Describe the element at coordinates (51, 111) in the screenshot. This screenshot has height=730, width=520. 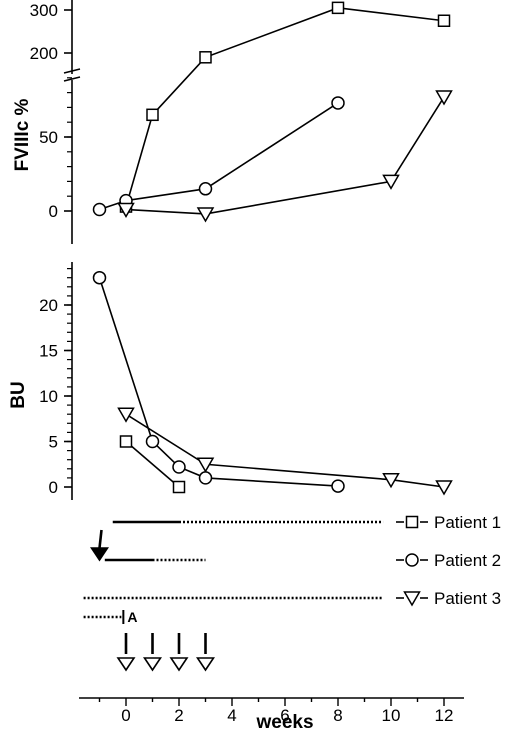
I see `fviii-y-ticks: 0 50 200 300` at that location.